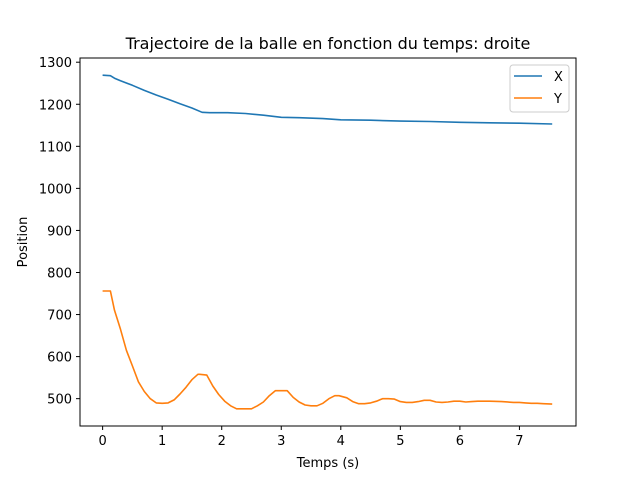  I want to click on x-tick-label: 5, so click(400, 441).